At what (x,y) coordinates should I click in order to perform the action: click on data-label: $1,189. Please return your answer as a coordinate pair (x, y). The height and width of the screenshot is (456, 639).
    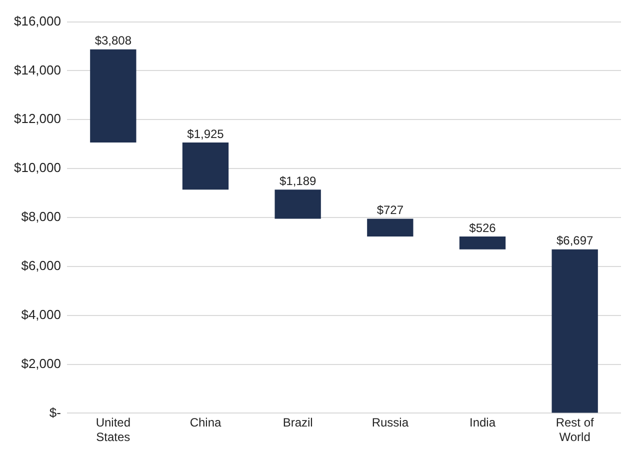
    Looking at the image, I should click on (298, 181).